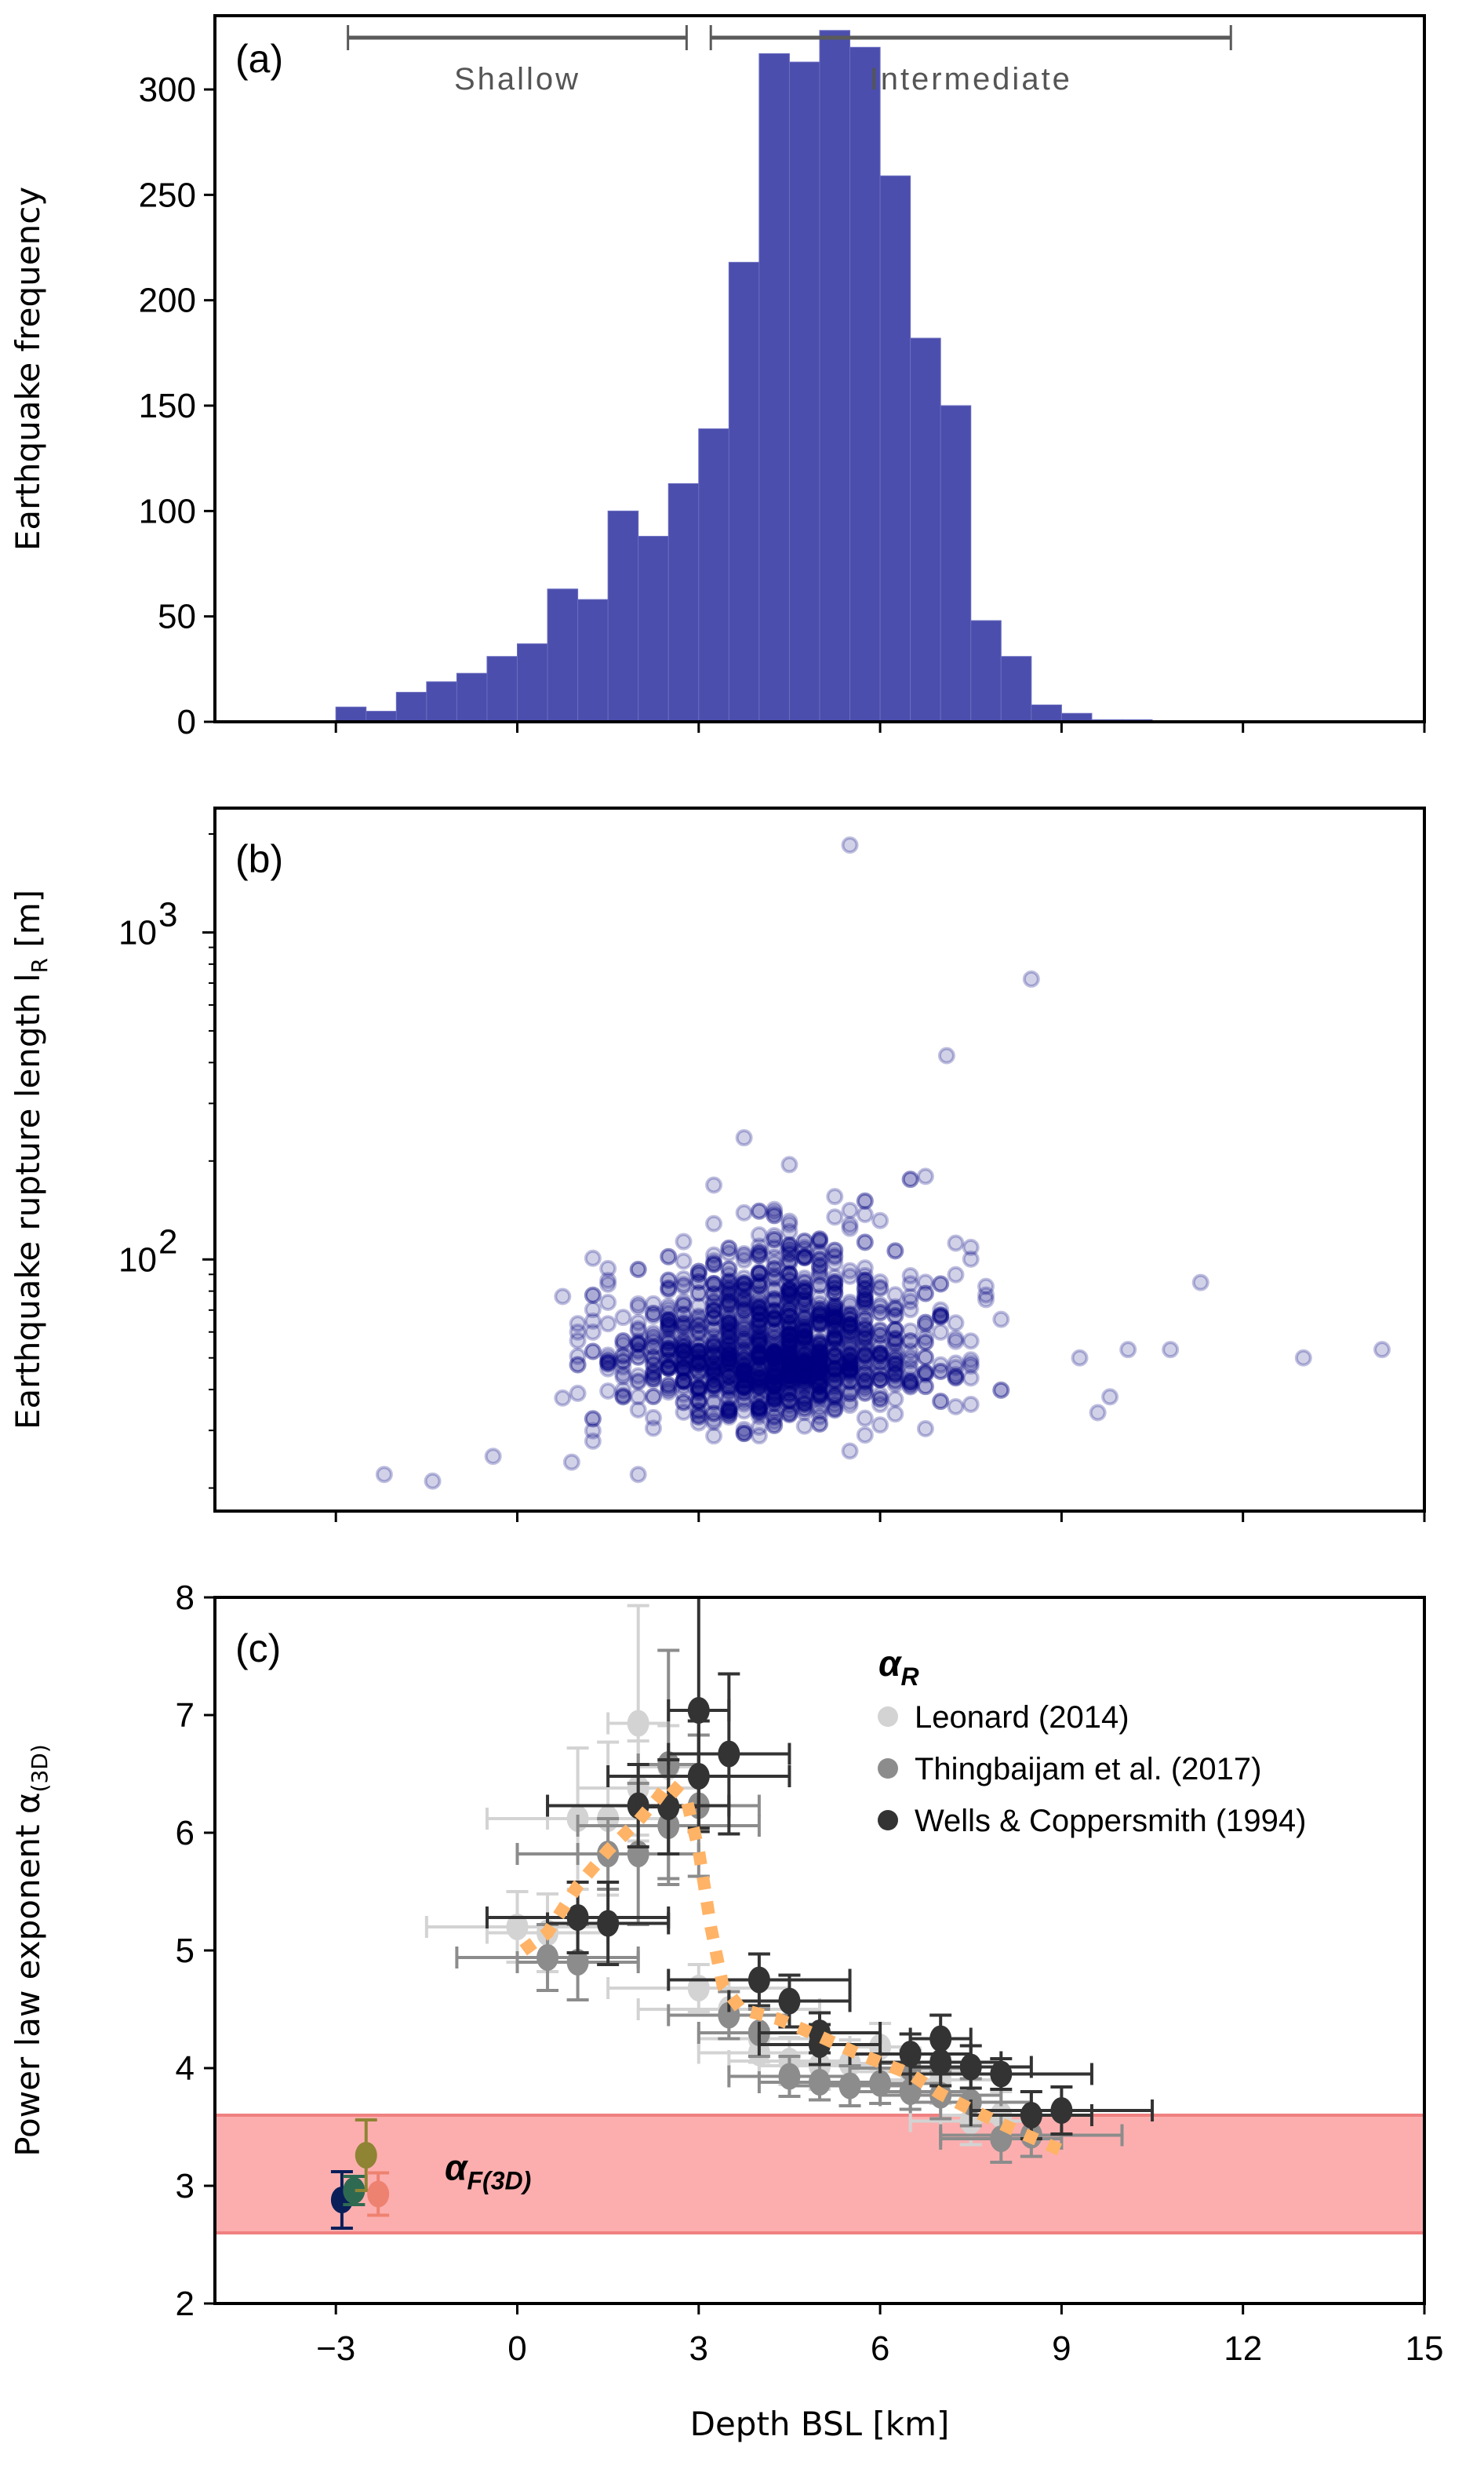  I want to click on y-tick-label: 10, so click(137, 932).